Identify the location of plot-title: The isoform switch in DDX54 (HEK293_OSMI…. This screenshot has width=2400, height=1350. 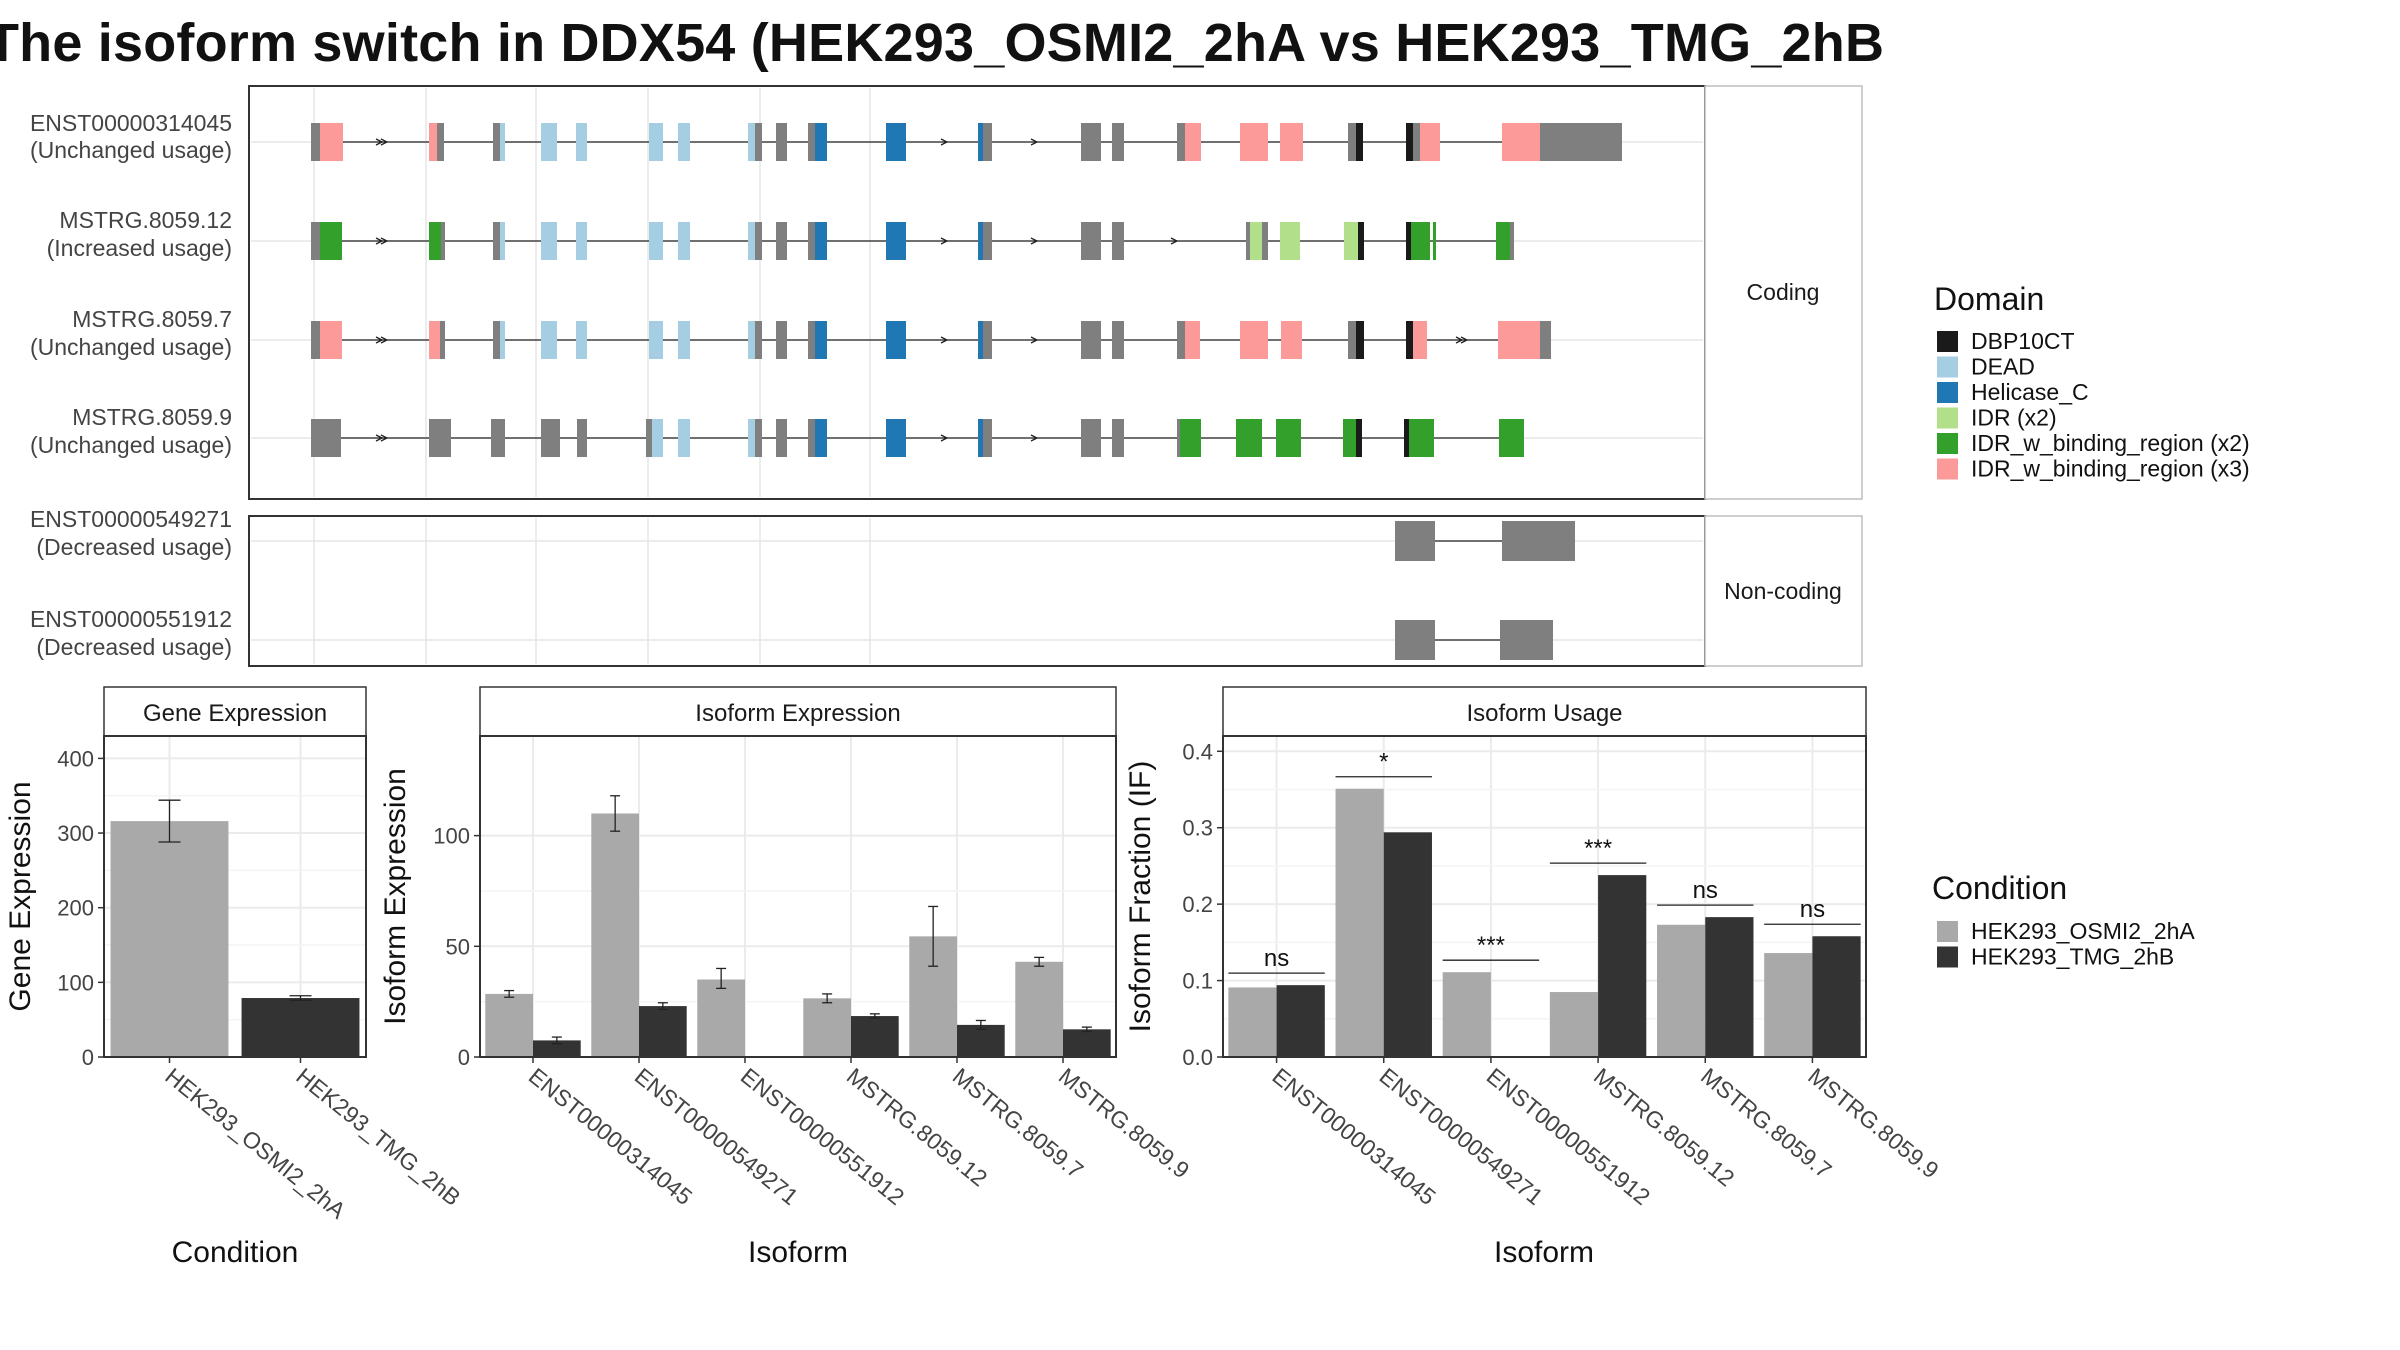
(942, 43).